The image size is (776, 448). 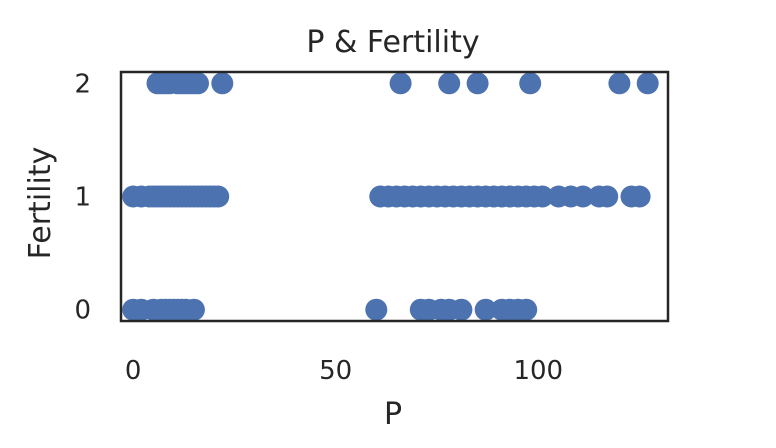 What do you see at coordinates (82, 311) in the screenshot?
I see `y-tick-label: 0` at bounding box center [82, 311].